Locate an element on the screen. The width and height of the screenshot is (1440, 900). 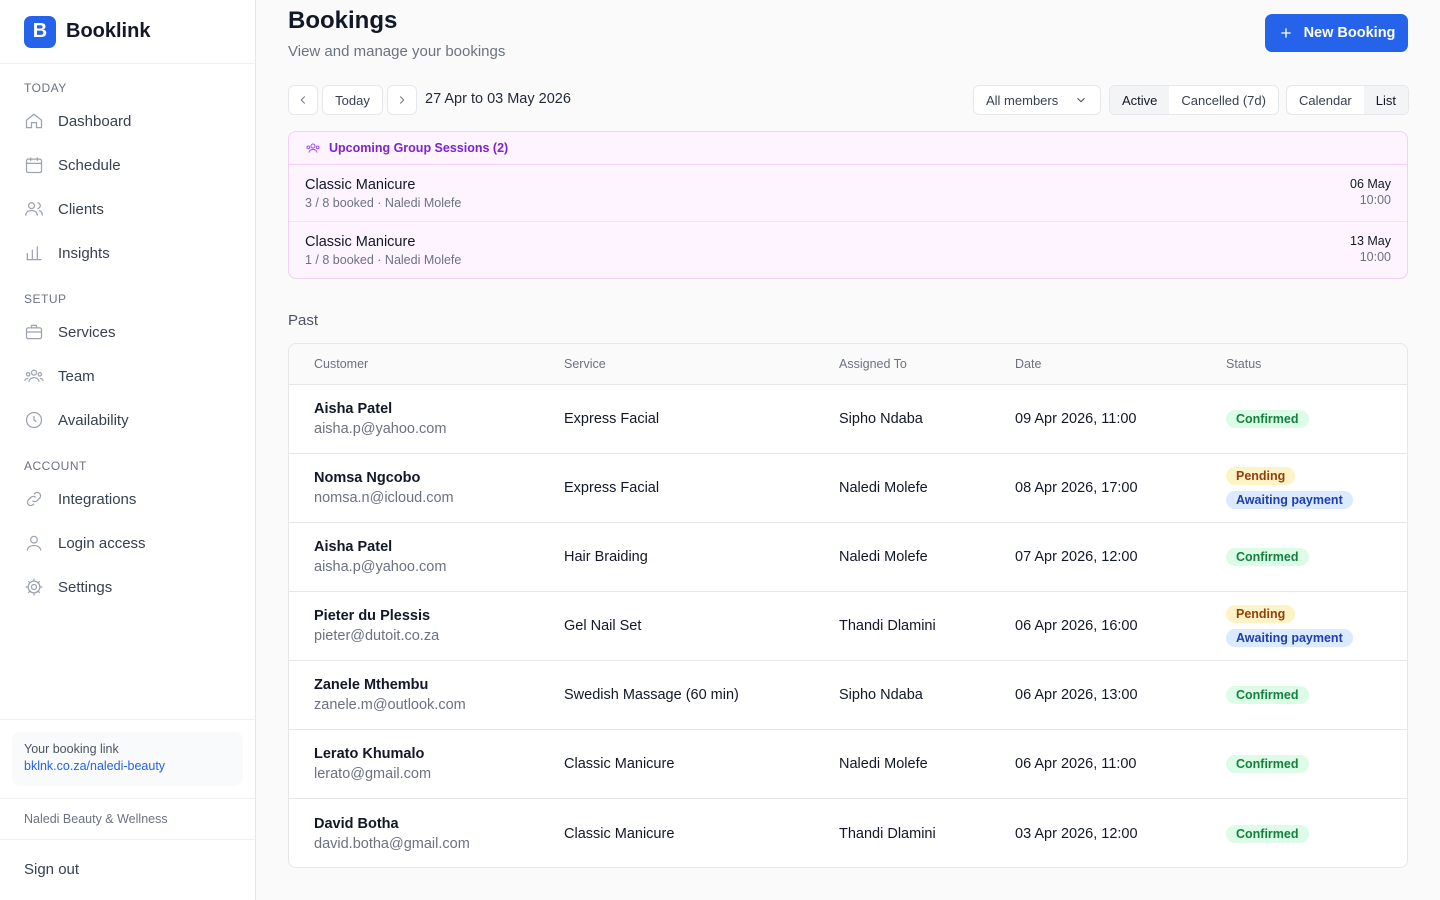
view-tabs: Calendar List is located at coordinates (1347, 100).